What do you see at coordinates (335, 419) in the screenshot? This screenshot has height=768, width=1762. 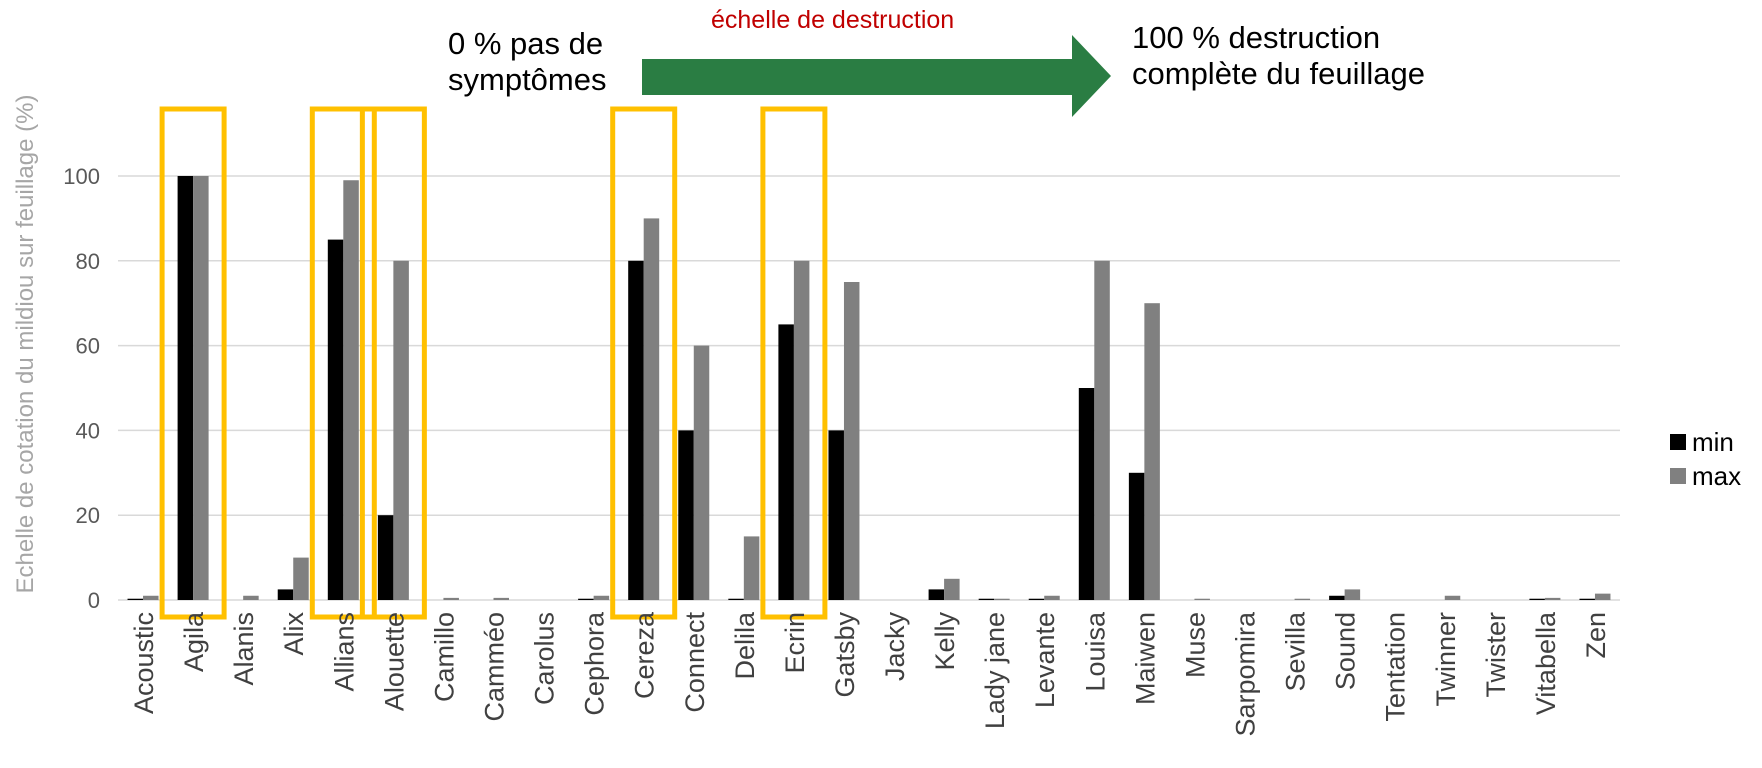 I see `bar-min-allians` at bounding box center [335, 419].